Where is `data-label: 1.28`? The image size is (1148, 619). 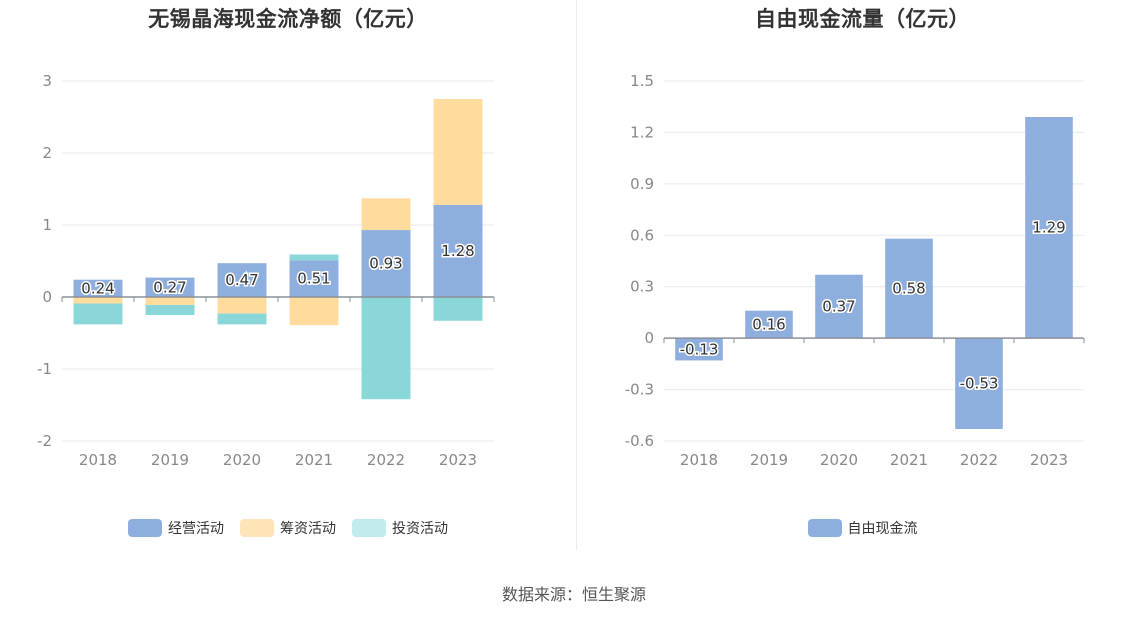 data-label: 1.28 is located at coordinates (457, 251).